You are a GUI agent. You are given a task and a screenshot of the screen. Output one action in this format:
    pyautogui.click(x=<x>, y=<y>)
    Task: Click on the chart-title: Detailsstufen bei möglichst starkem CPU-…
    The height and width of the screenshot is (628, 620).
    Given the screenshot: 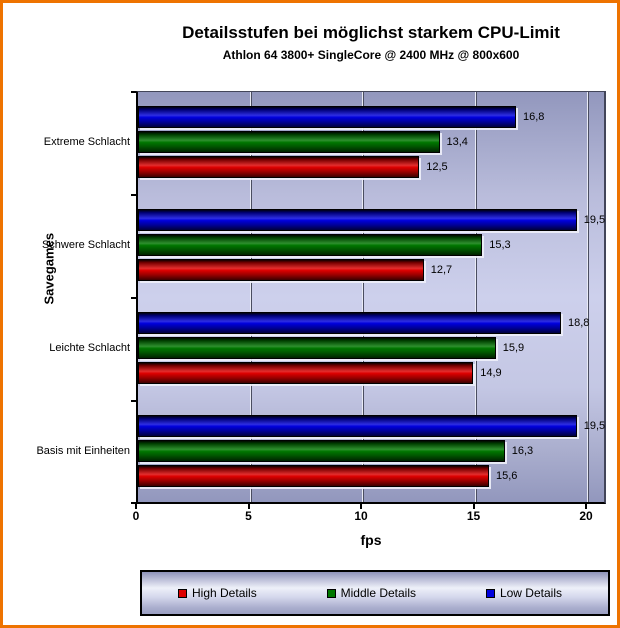 What is the action you would take?
    pyautogui.click(x=371, y=32)
    